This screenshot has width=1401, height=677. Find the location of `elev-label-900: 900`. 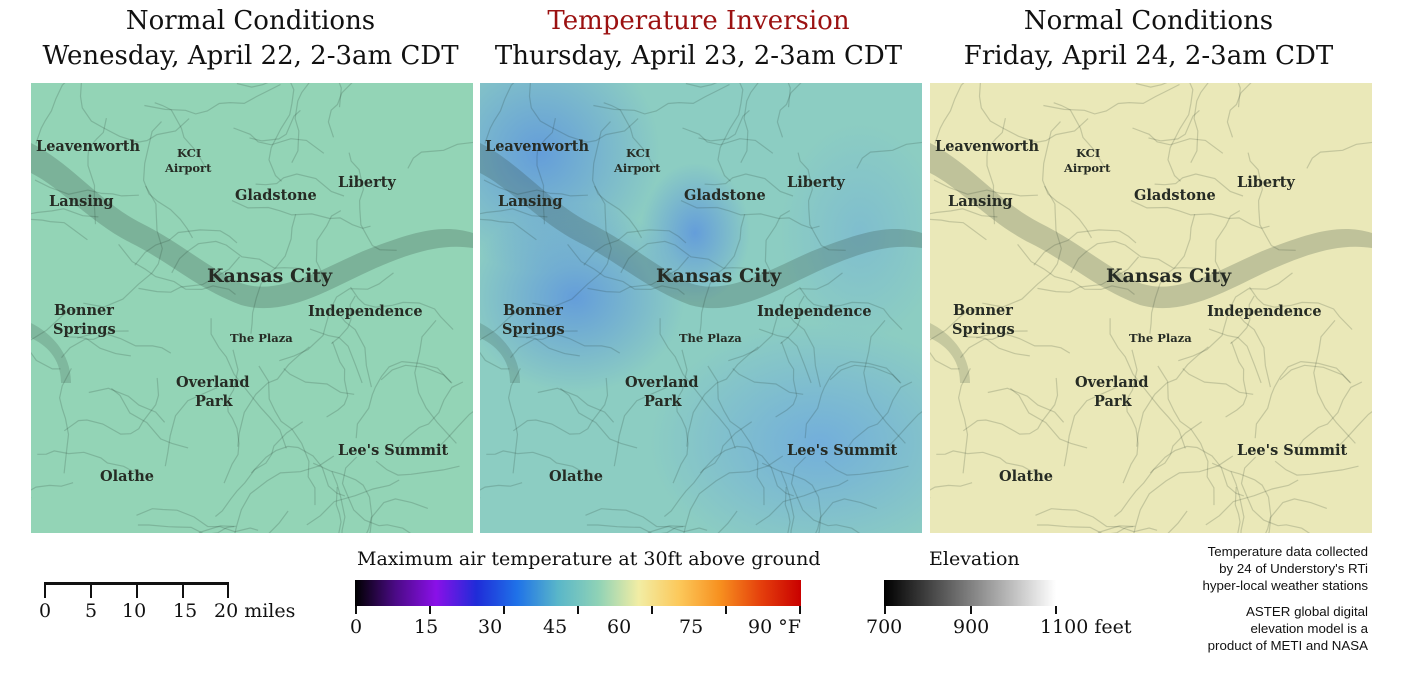

elev-label-900: 900 is located at coordinates (971, 627).